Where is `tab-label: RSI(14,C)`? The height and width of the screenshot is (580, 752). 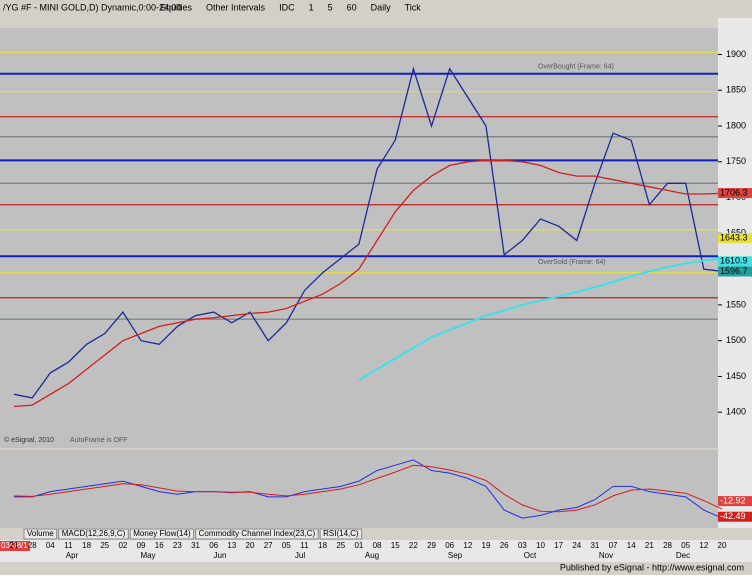 tab-label: RSI(14,C) is located at coordinates (341, 533).